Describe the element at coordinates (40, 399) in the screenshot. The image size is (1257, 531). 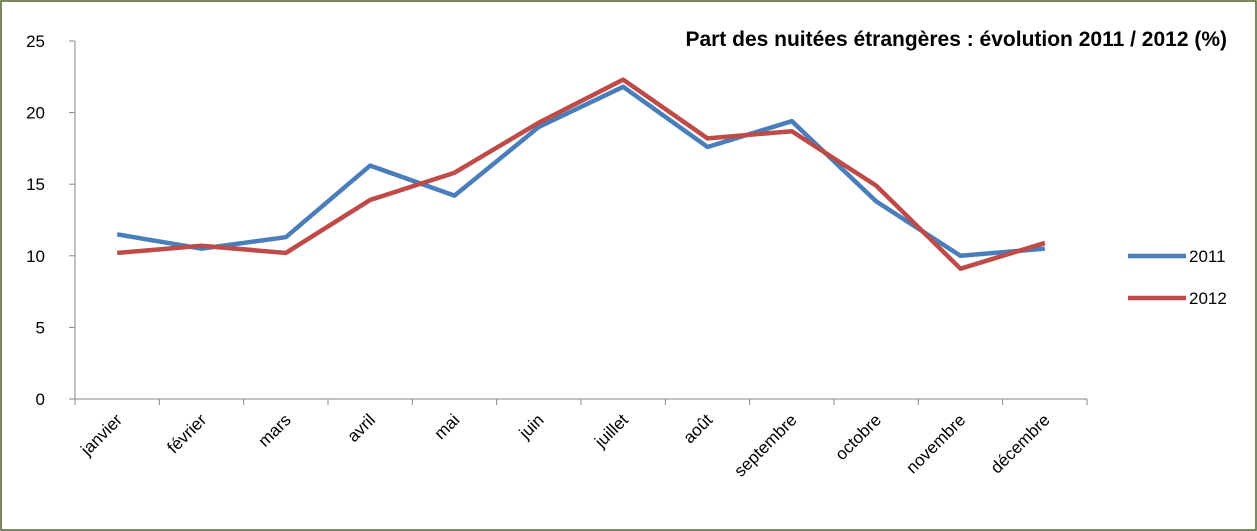
I see `y-tick-label: 0` at that location.